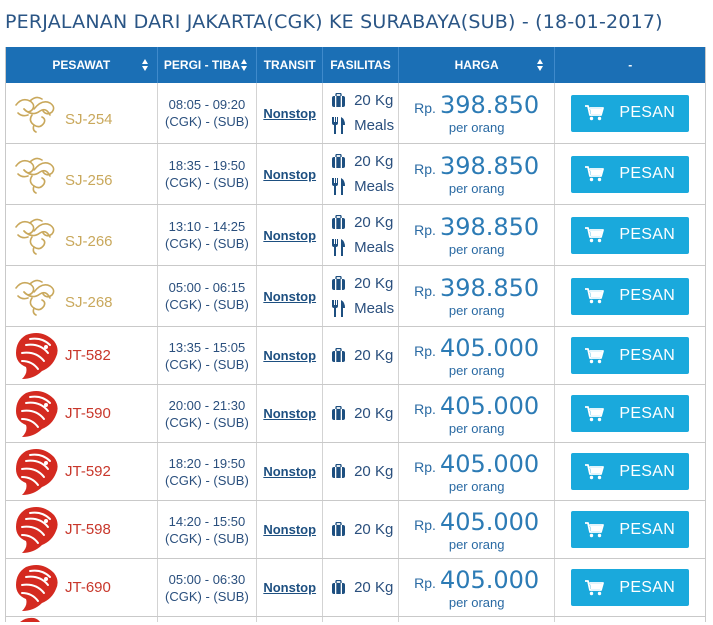  I want to click on header-harga-label: HARGA, so click(476, 65).